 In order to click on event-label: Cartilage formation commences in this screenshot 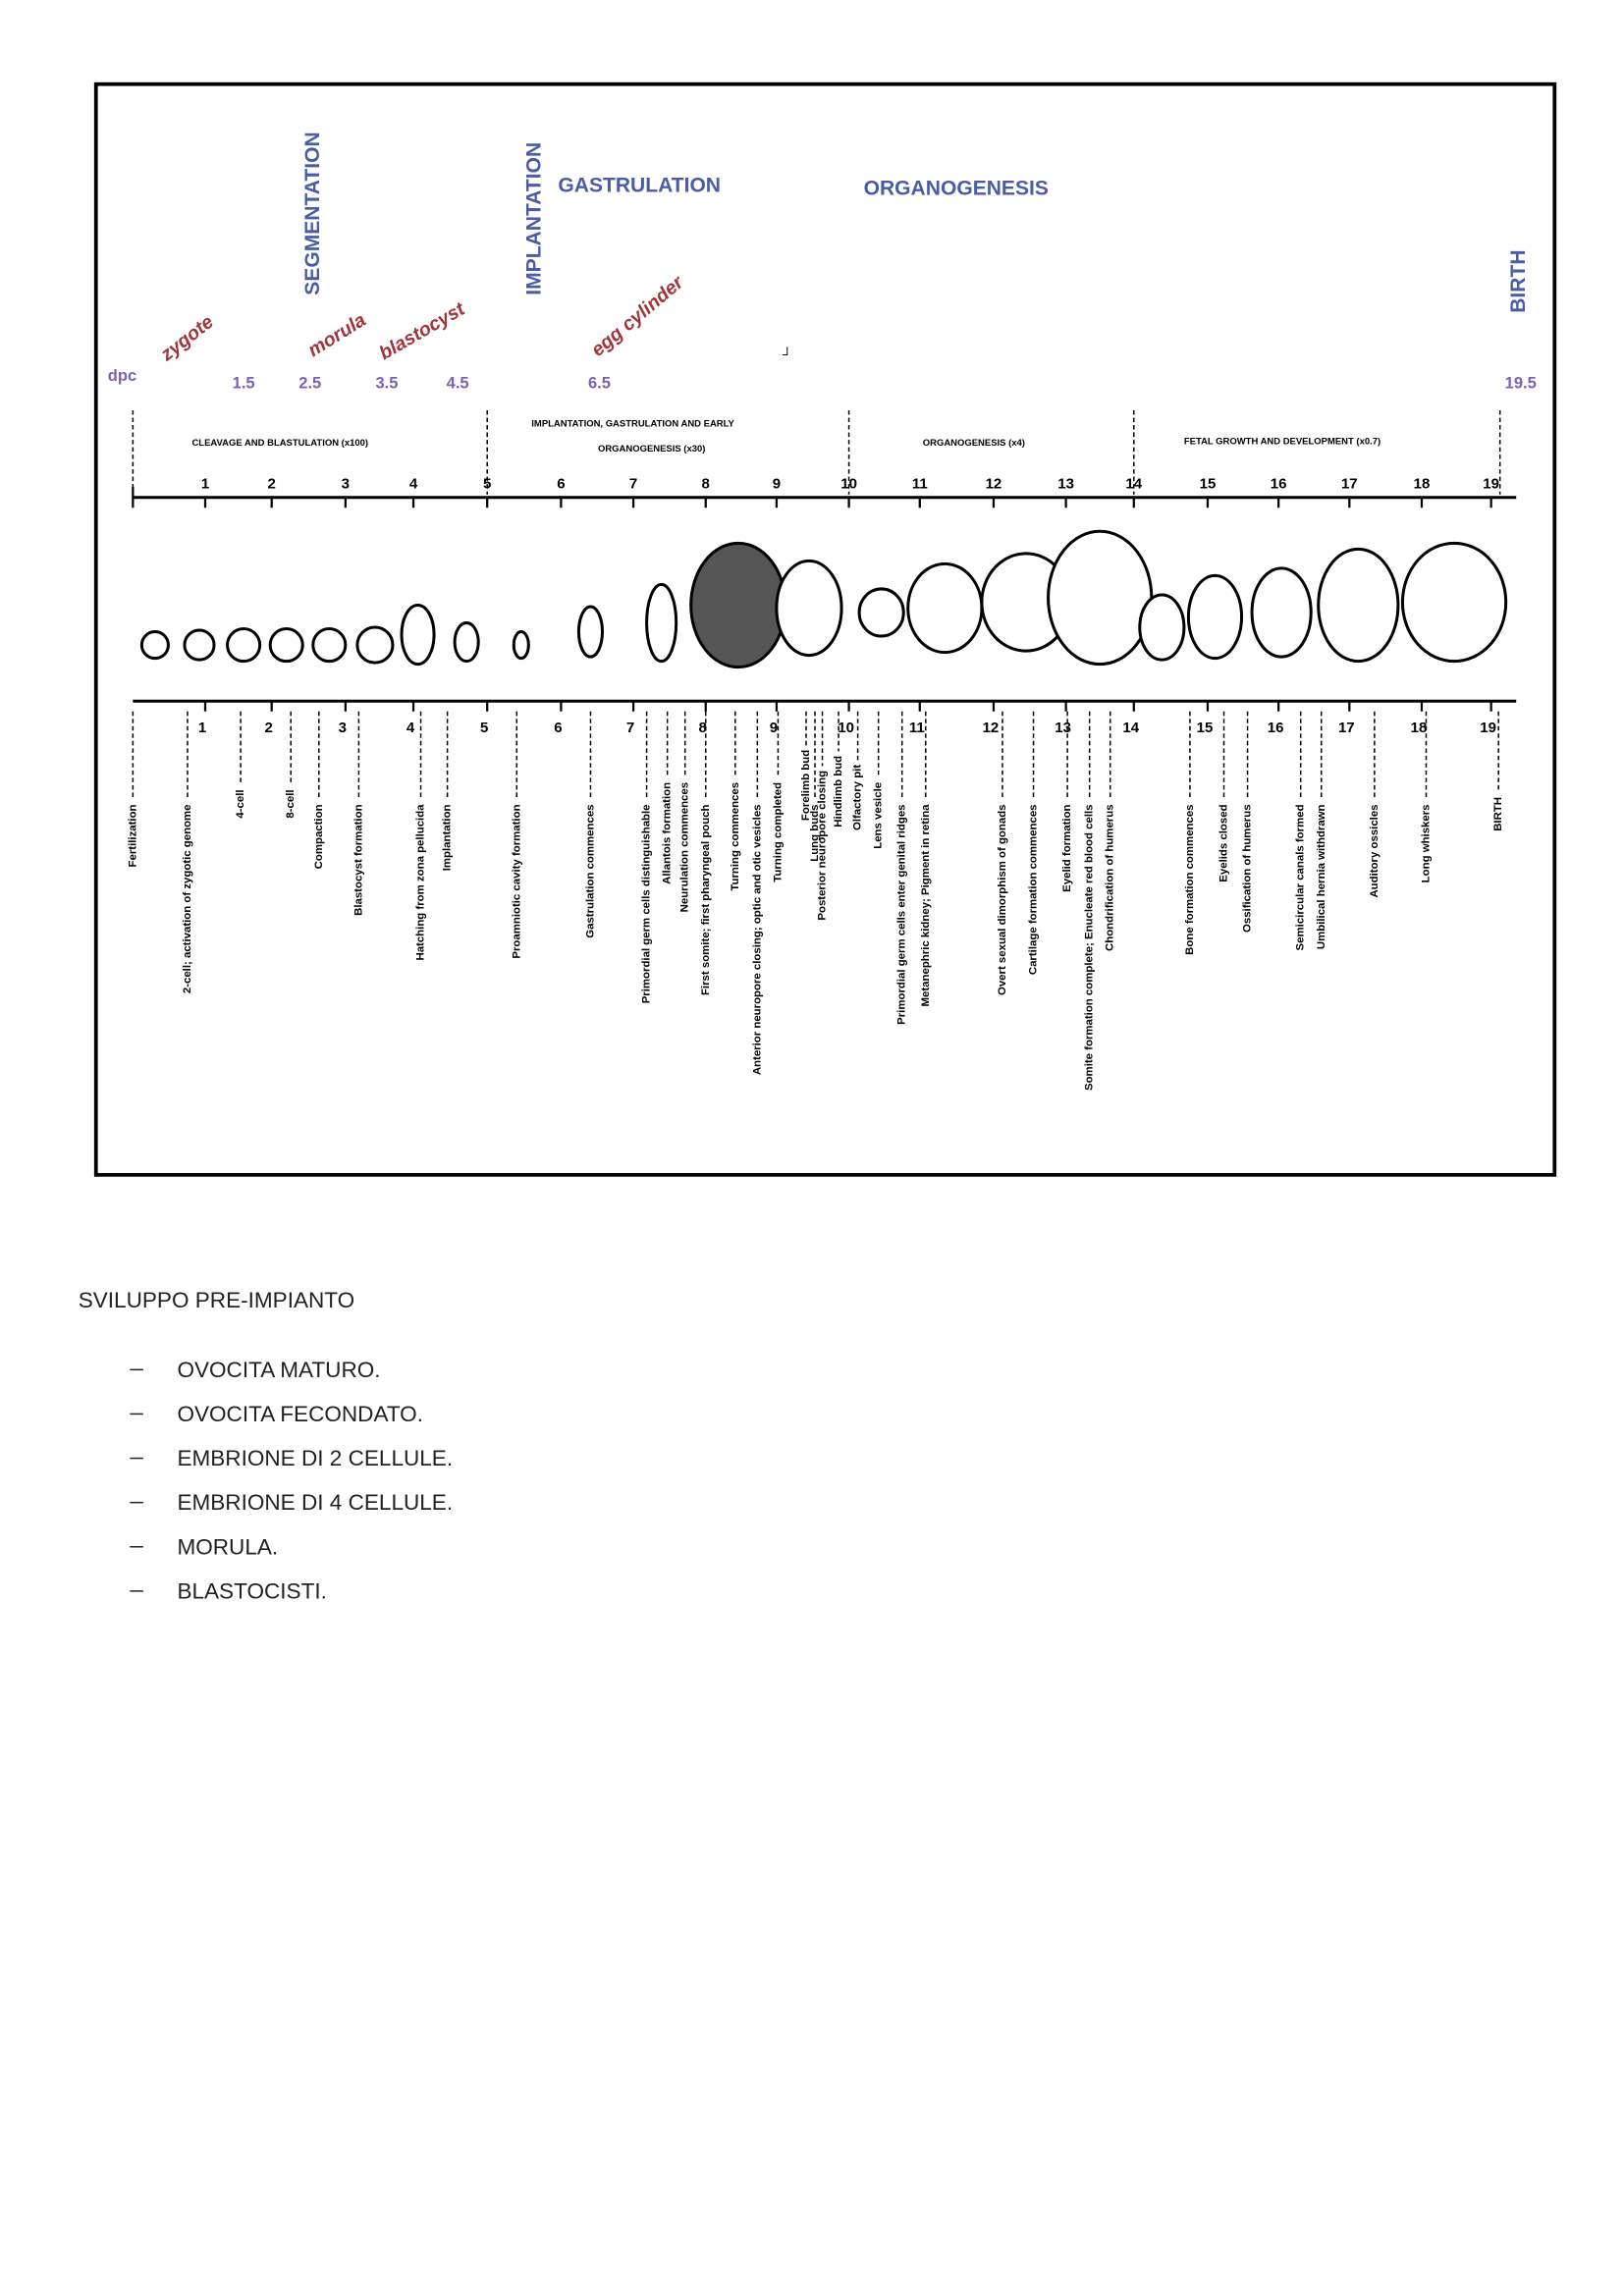, I will do `click(1034, 889)`.